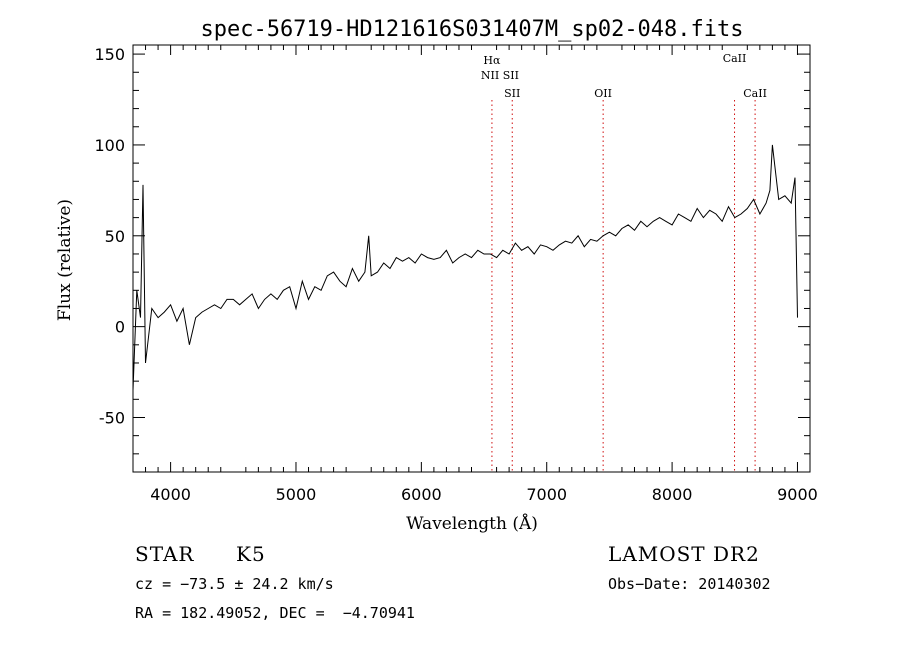 The image size is (900, 650). Describe the element at coordinates (65, 260) in the screenshot. I see `y-axis-label: Flux (relative)` at that location.